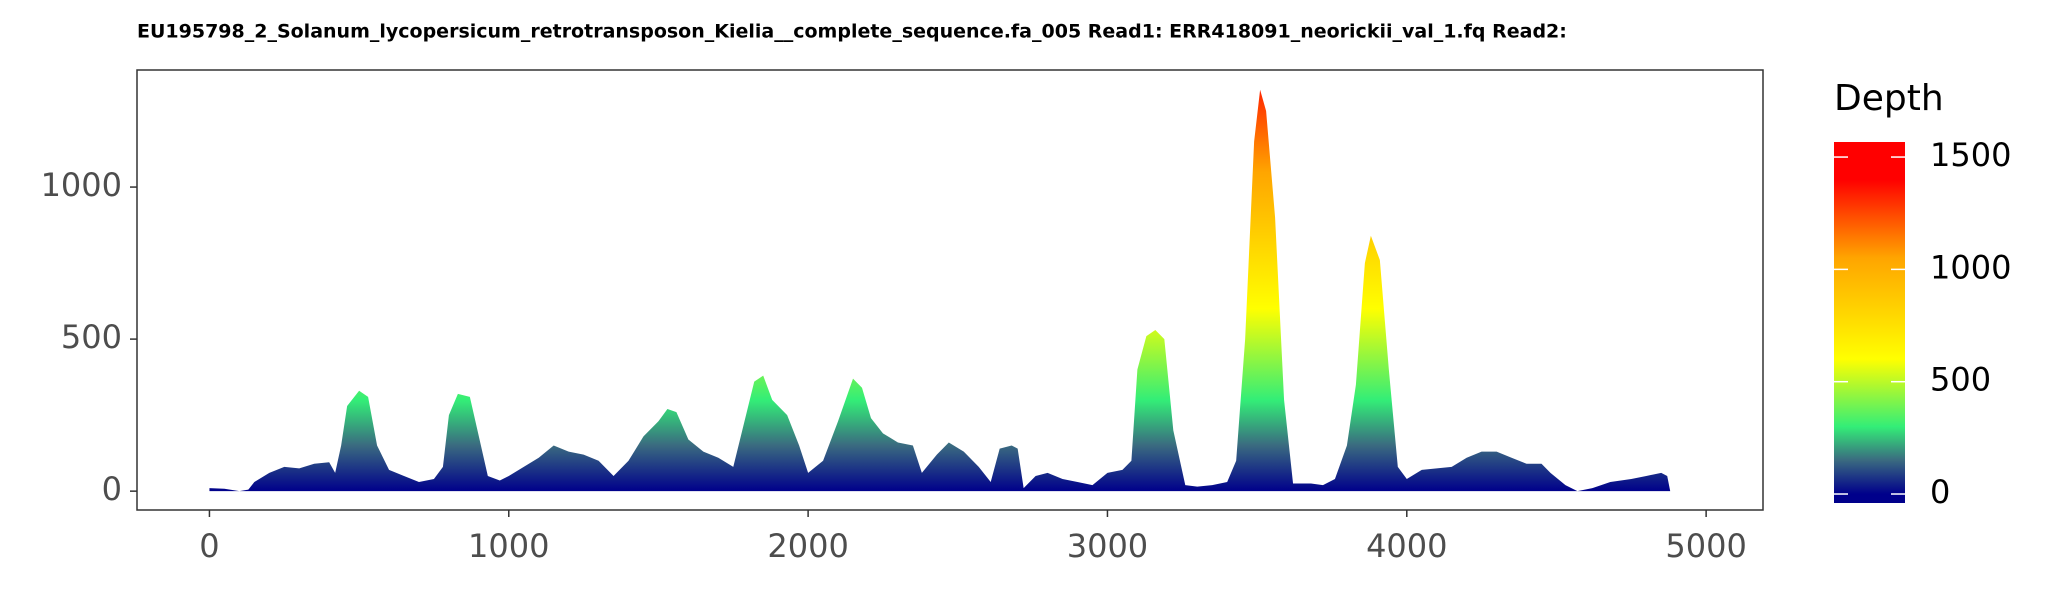 The height and width of the screenshot is (590, 2066). I want to click on y-tick-label: 500, so click(91, 337).